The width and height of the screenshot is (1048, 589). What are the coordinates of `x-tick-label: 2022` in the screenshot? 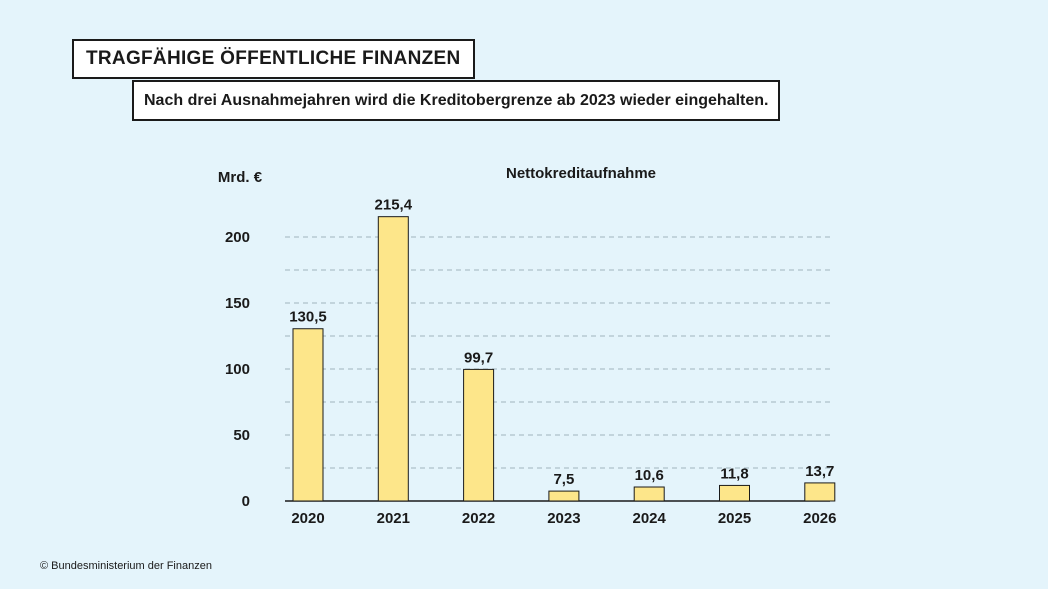 It's located at (478, 518).